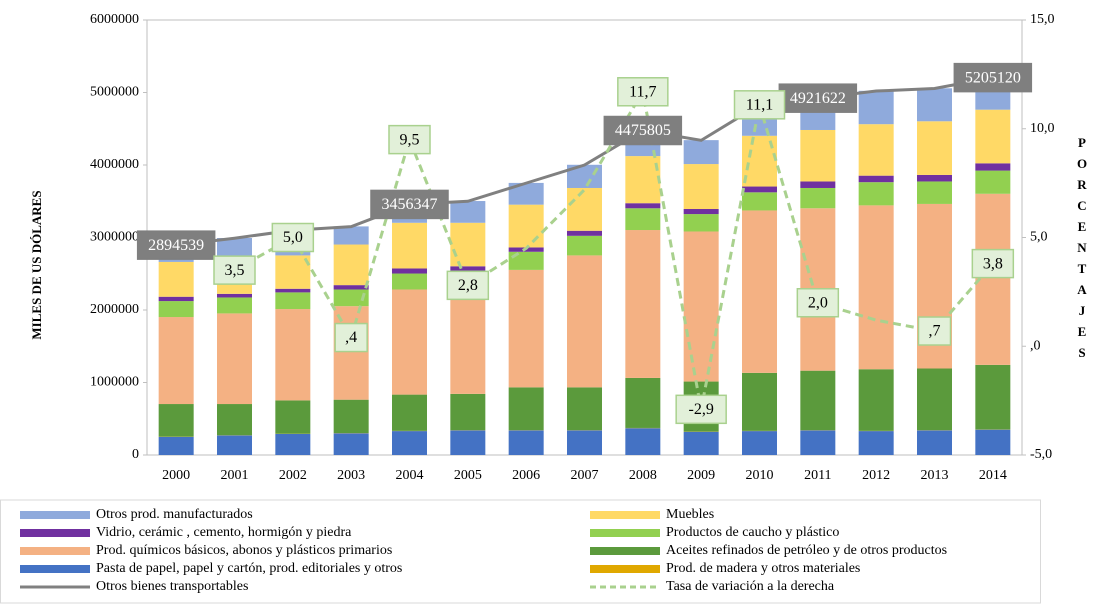  I want to click on y2-tick-label: ,0, so click(1035, 345).